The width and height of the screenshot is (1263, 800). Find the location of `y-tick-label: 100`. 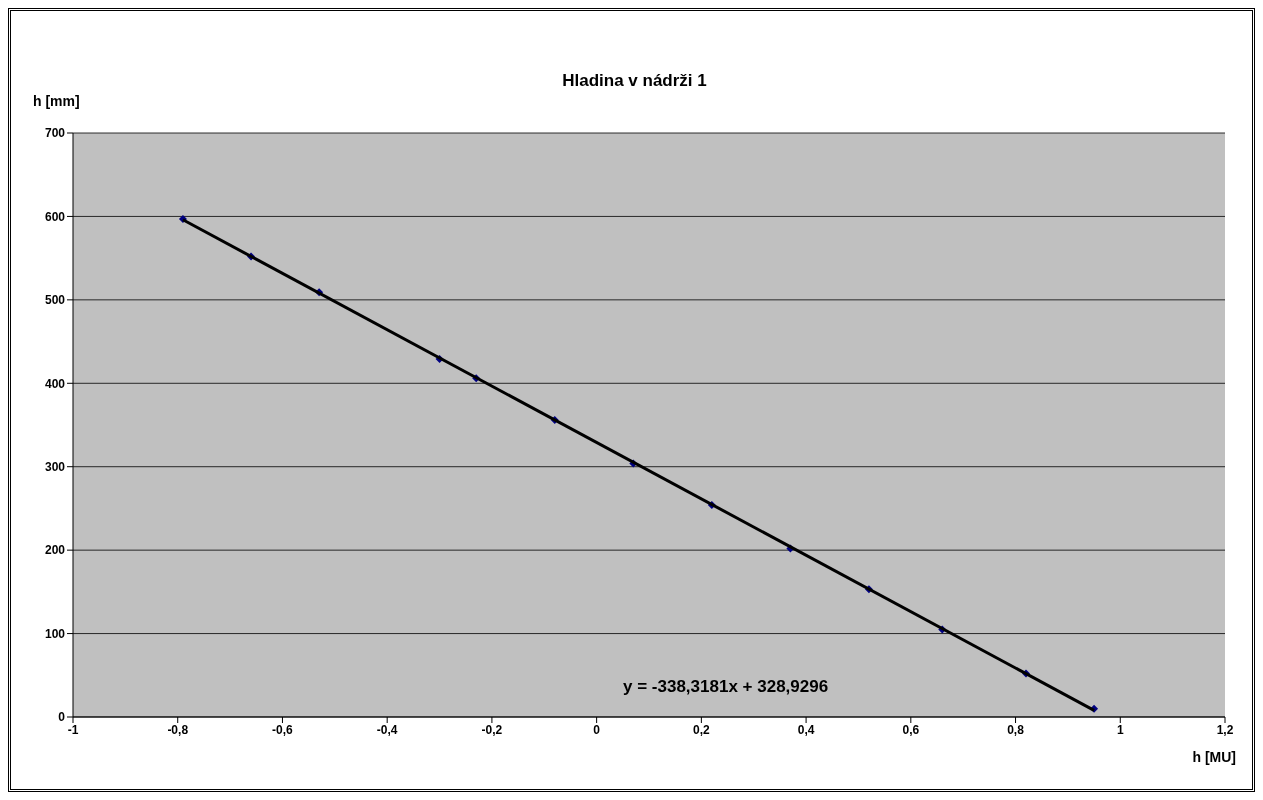

y-tick-label: 100 is located at coordinates (55, 633).